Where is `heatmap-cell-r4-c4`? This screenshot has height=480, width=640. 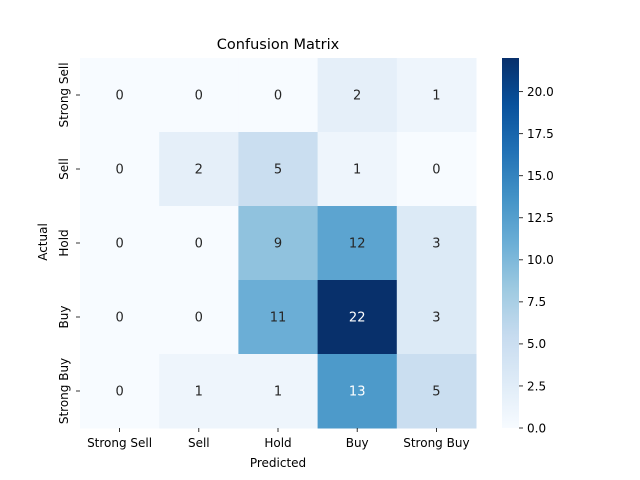 heatmap-cell-r4-c4 is located at coordinates (436, 391).